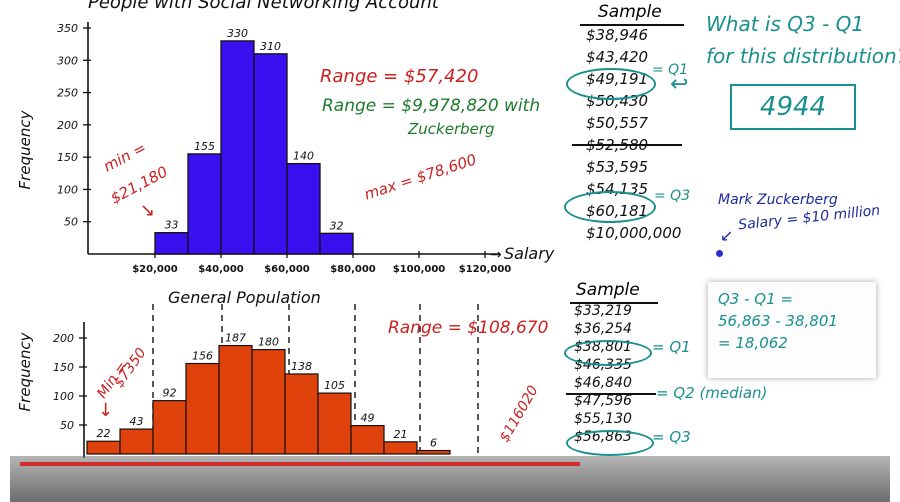  What do you see at coordinates (617, 167) in the screenshot?
I see `sample-value: $53,595` at bounding box center [617, 167].